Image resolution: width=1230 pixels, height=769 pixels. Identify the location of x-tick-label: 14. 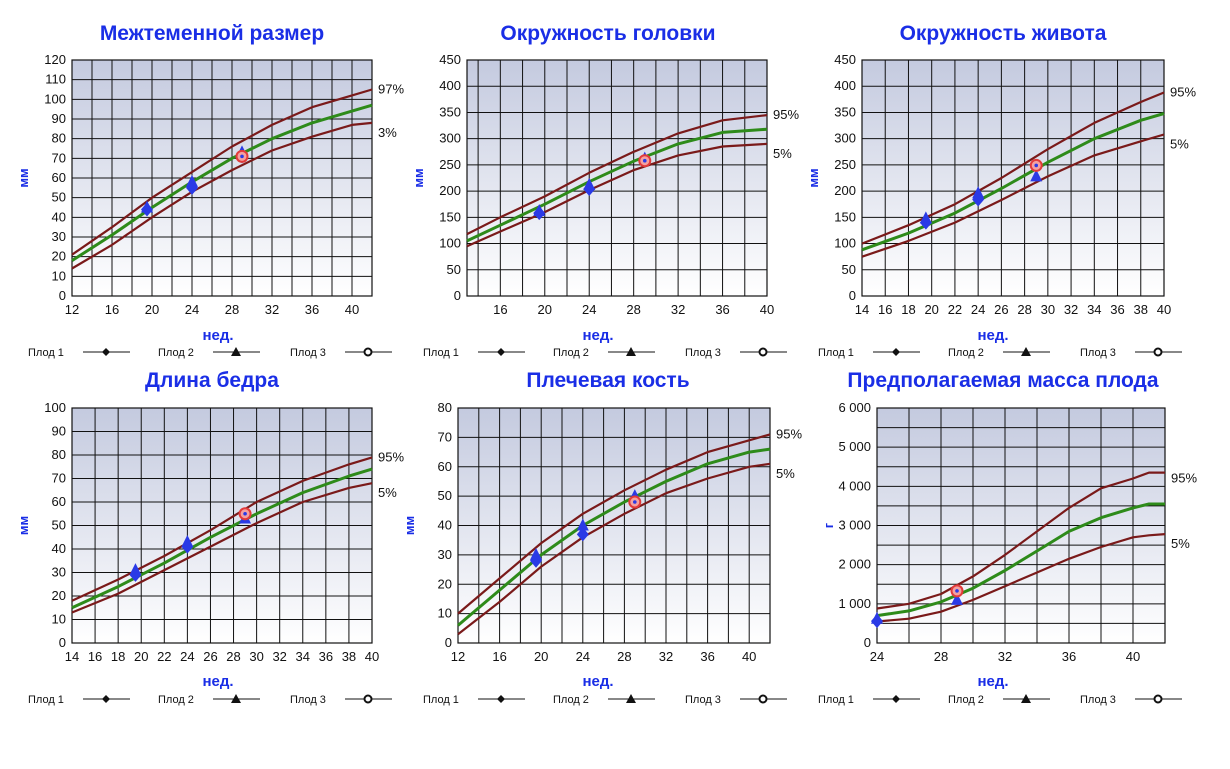
(862, 309).